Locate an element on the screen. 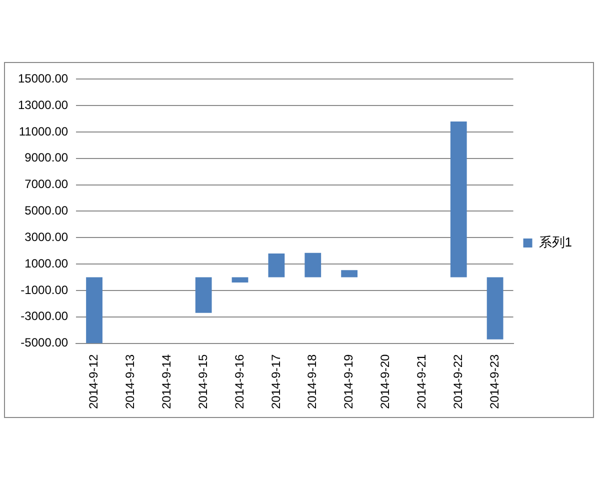  y-tick-label: 13000.00 is located at coordinates (43, 105).